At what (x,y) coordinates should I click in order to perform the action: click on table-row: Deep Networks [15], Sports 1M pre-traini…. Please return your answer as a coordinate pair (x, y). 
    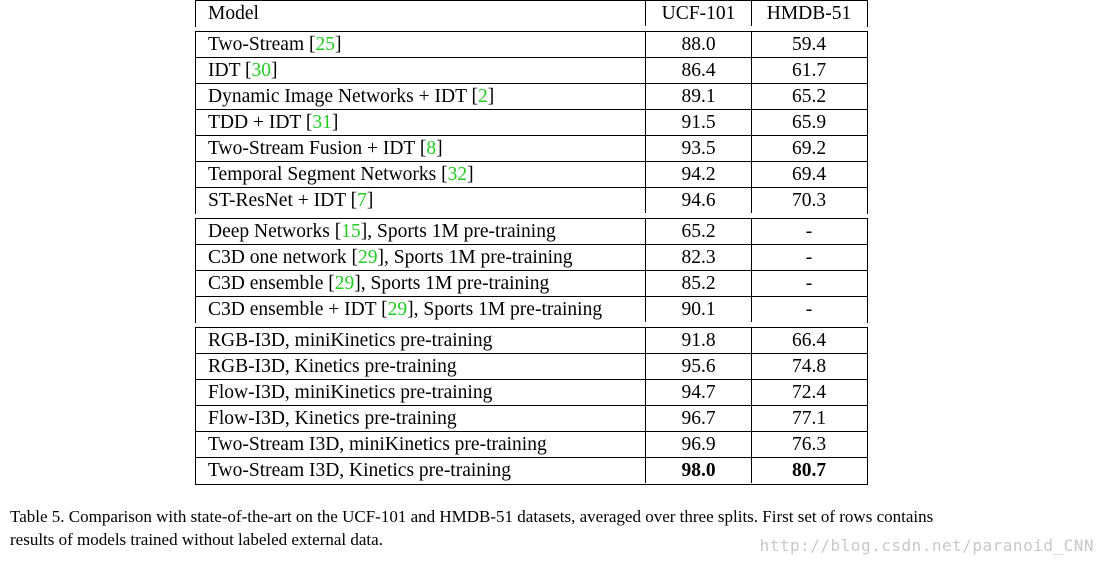
    Looking at the image, I should click on (531, 232).